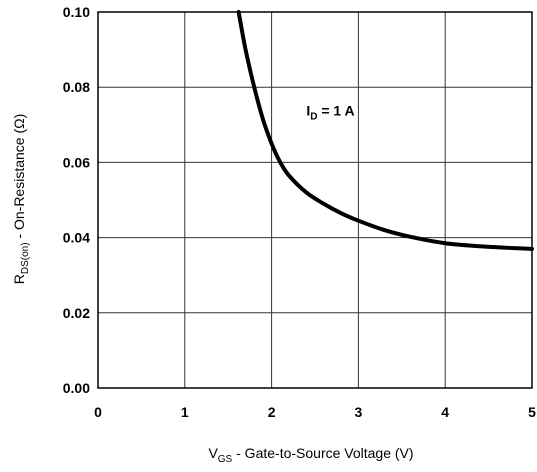 This screenshot has width=537, height=472. Describe the element at coordinates (359, 412) in the screenshot. I see `x-tick-label: 3` at that location.